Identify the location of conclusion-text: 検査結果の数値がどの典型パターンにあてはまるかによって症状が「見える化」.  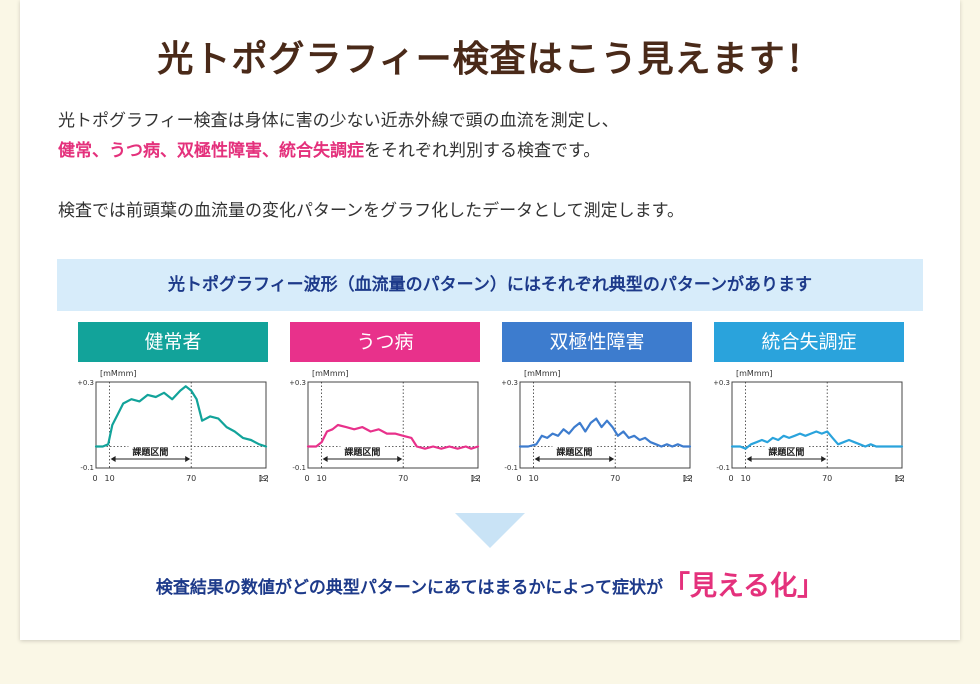
(490, 587).